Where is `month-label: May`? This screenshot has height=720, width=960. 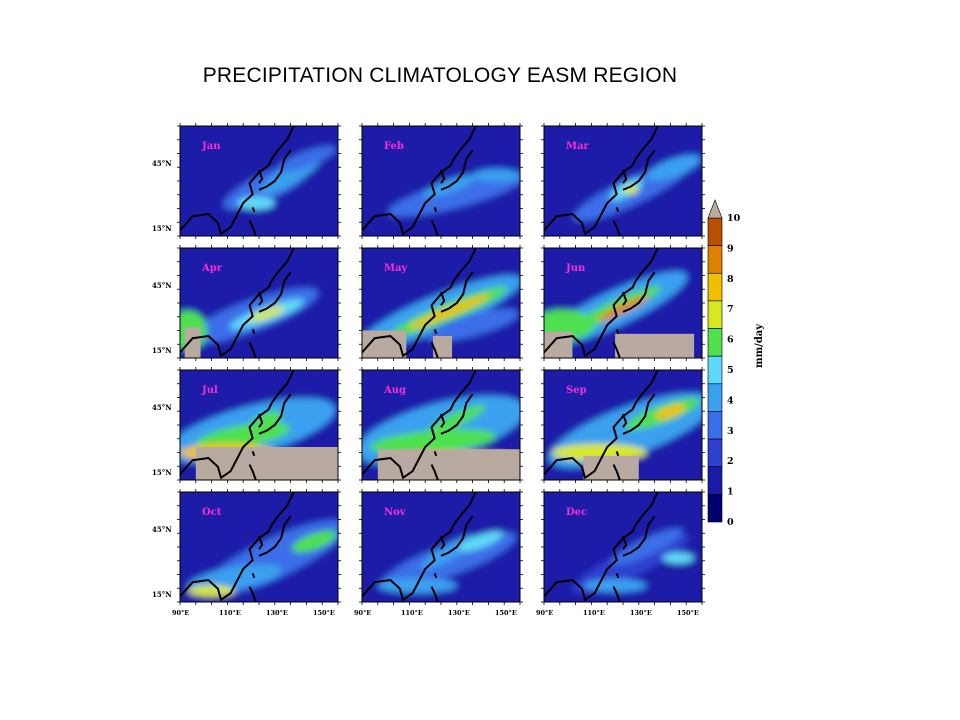 month-label: May is located at coordinates (396, 268).